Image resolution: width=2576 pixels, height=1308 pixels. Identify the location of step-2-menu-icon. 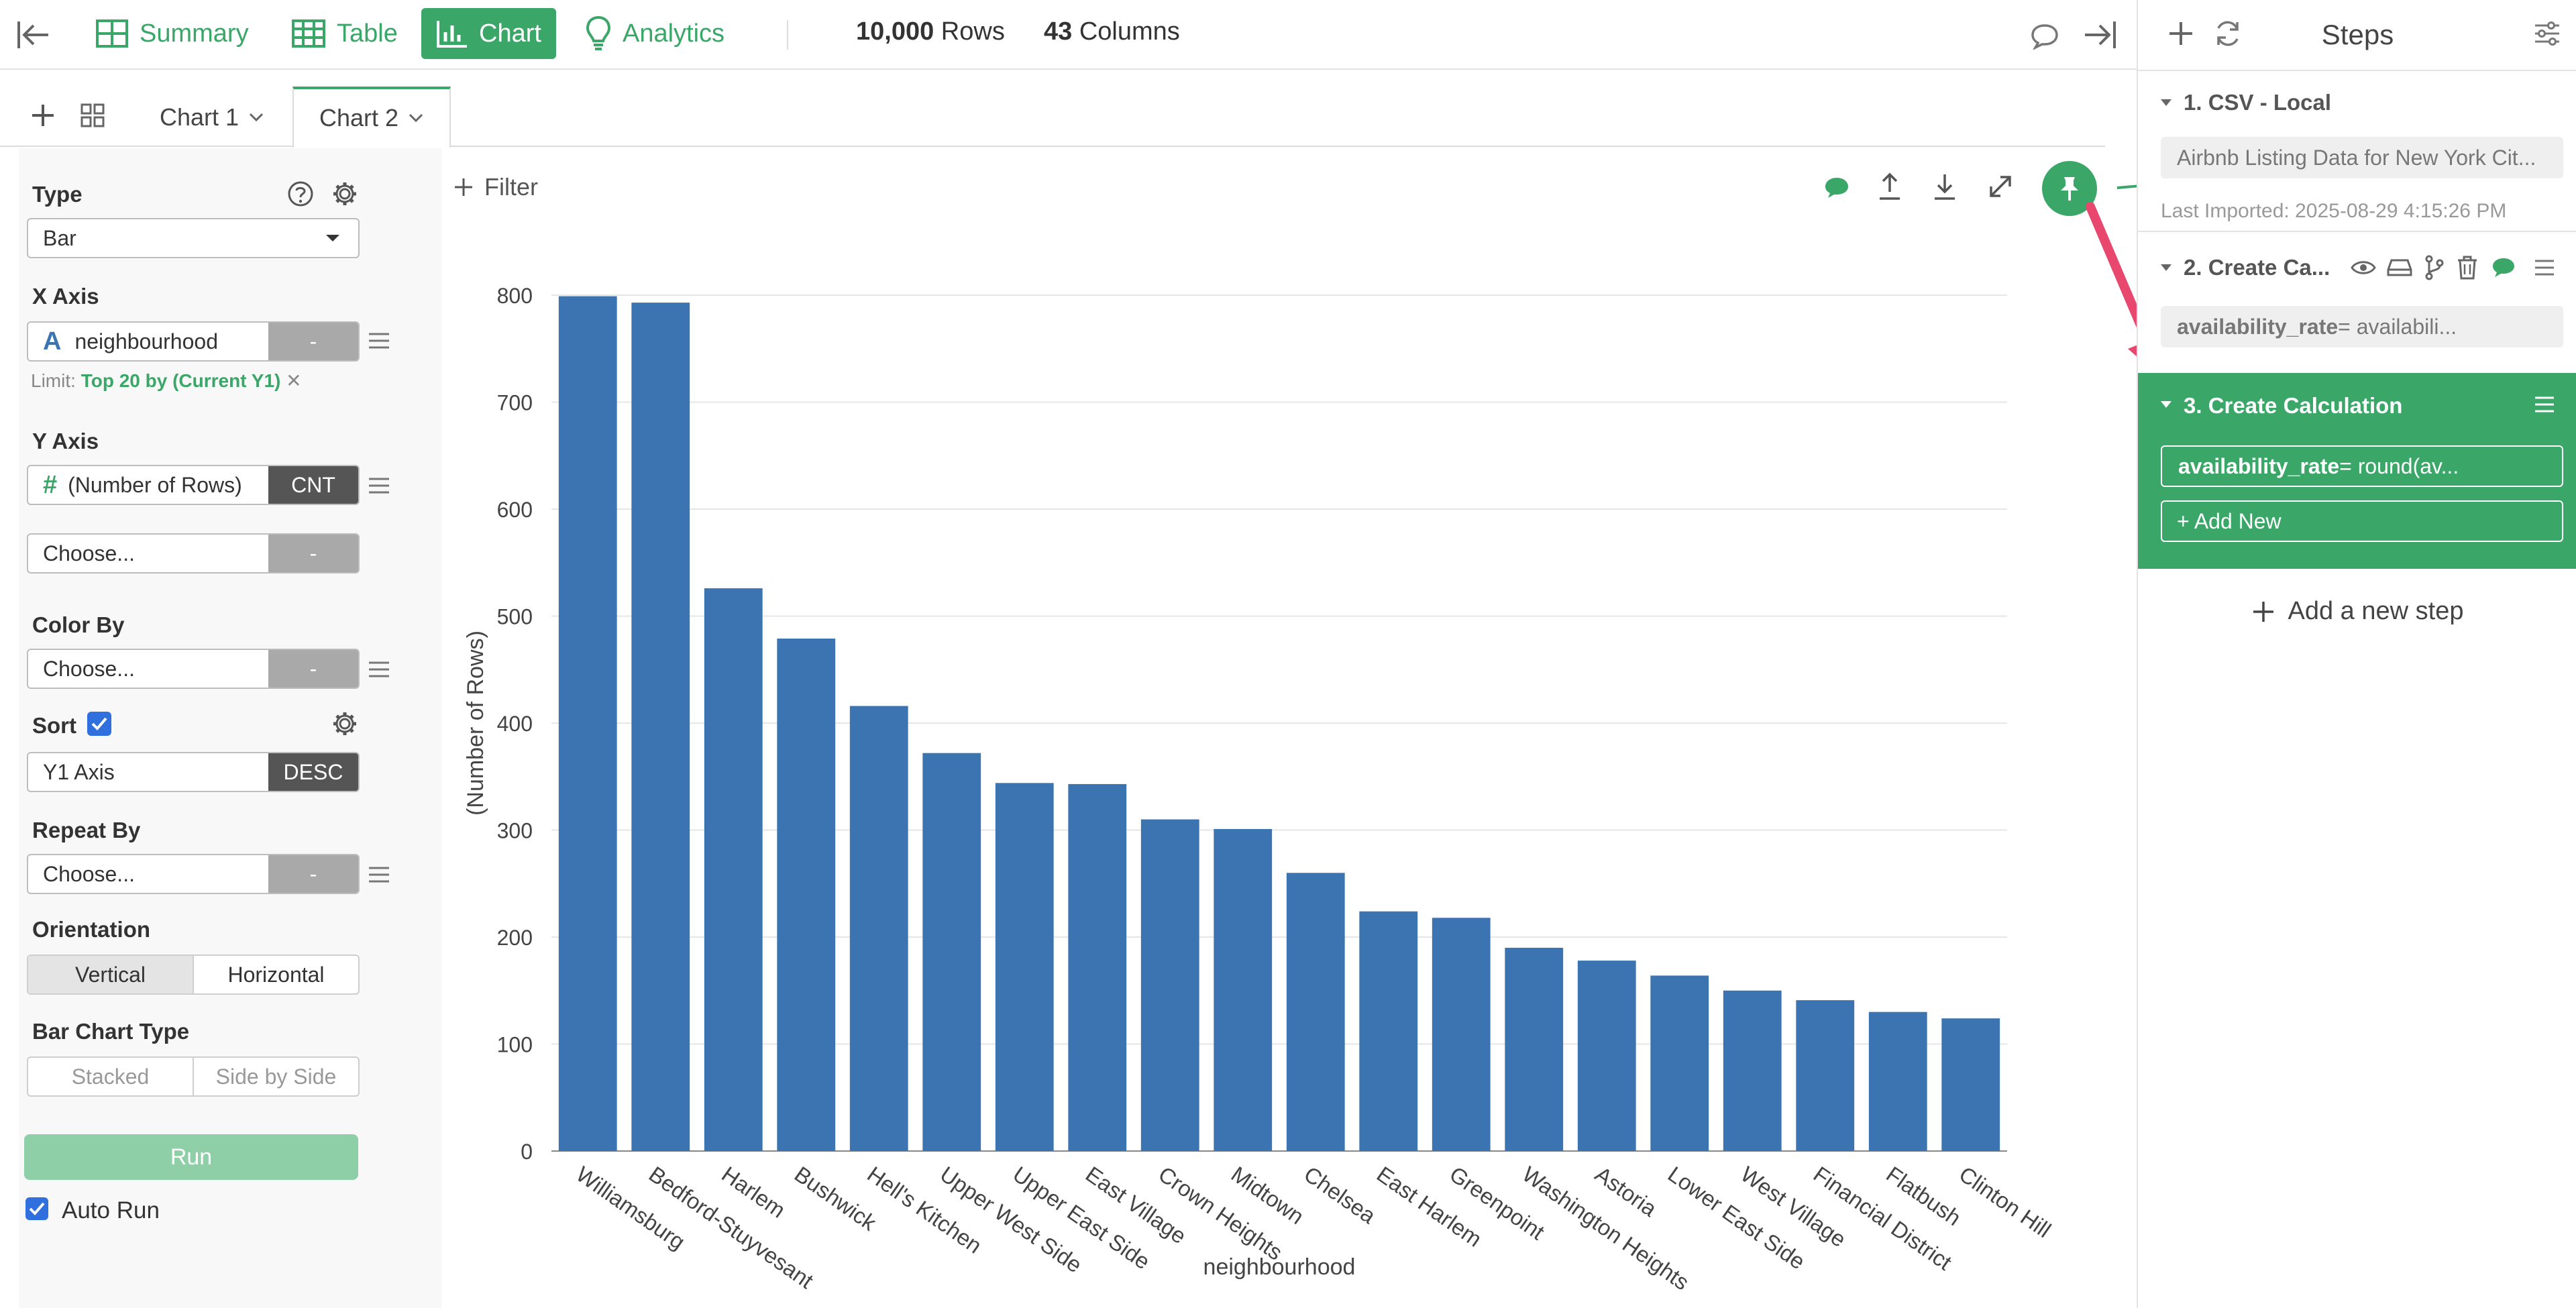
(2544, 268).